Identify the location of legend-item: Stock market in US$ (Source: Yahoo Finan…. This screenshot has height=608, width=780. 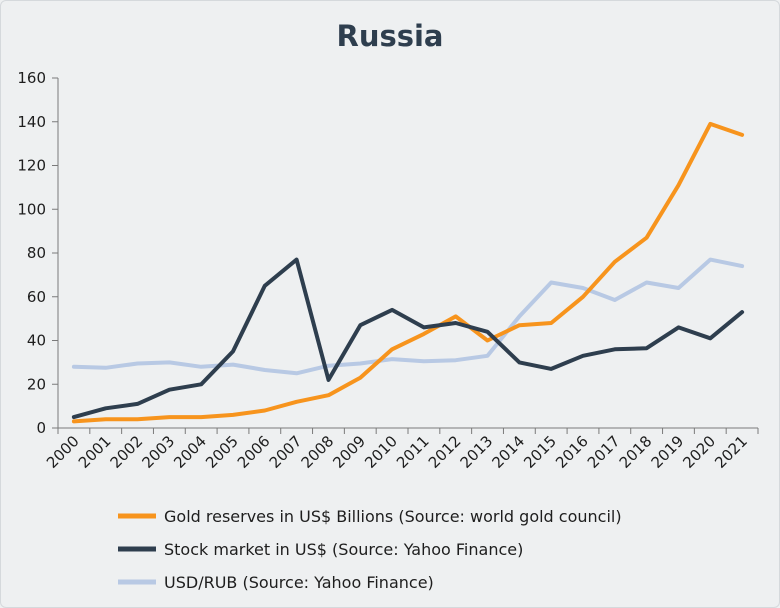
(320, 549).